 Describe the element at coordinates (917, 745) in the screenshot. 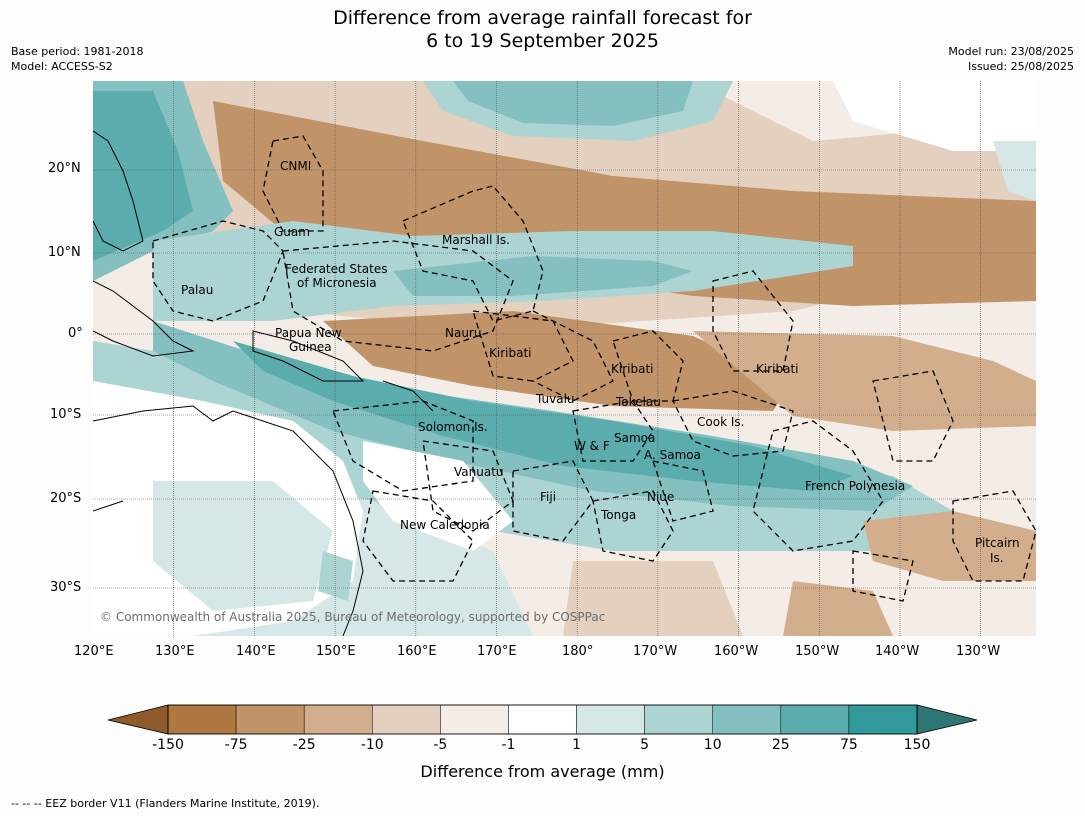

I see `colorbar-tick-label: 150` at that location.